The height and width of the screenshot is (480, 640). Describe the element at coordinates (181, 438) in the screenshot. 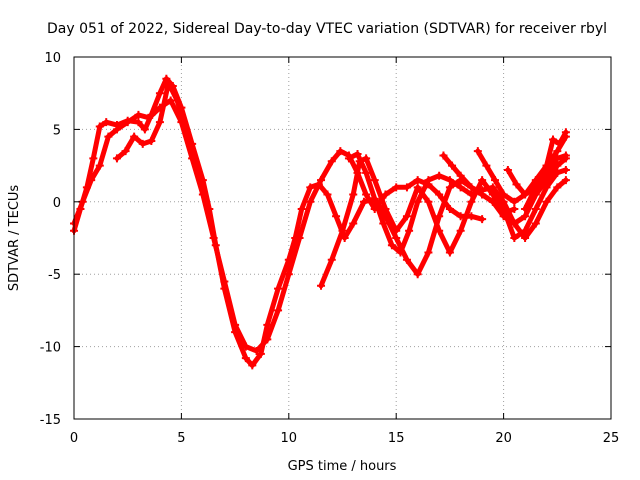

I see `x-tick-label: 5` at that location.